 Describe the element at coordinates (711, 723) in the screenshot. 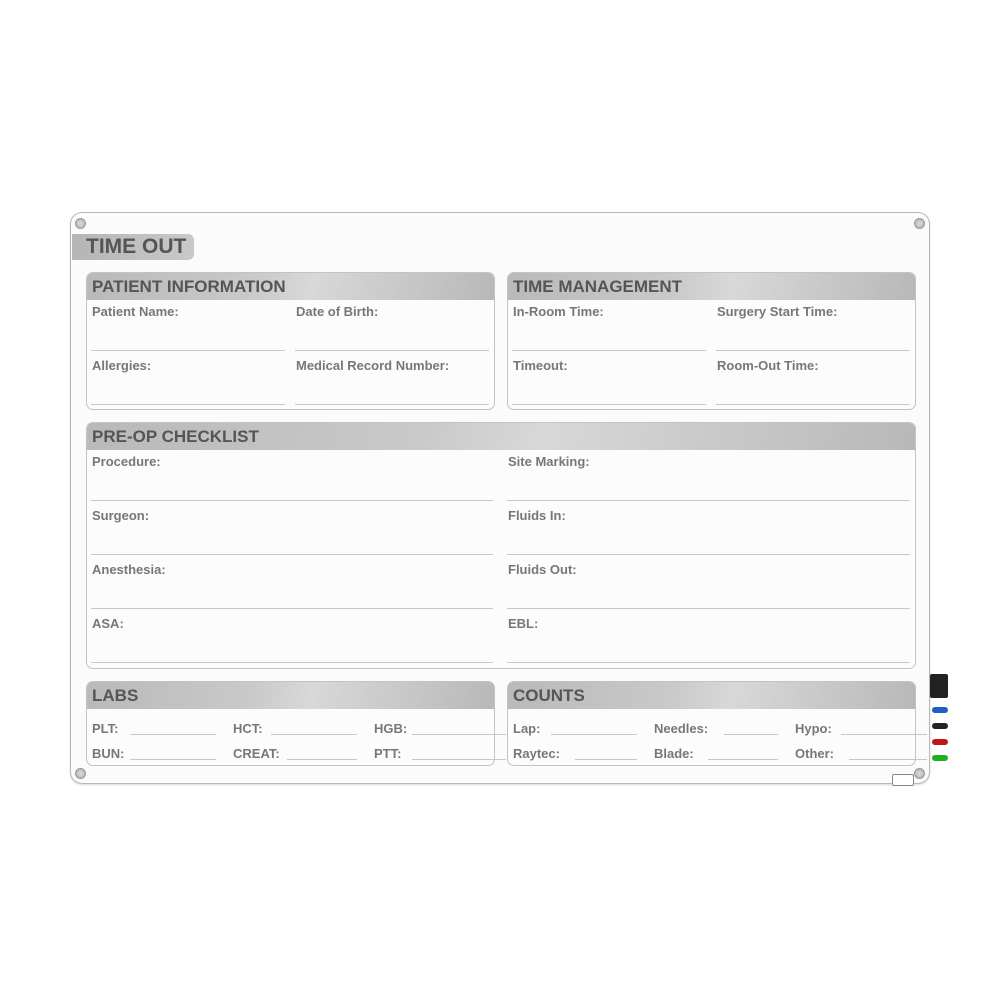

I see `counts-panel: COUNTS` at that location.